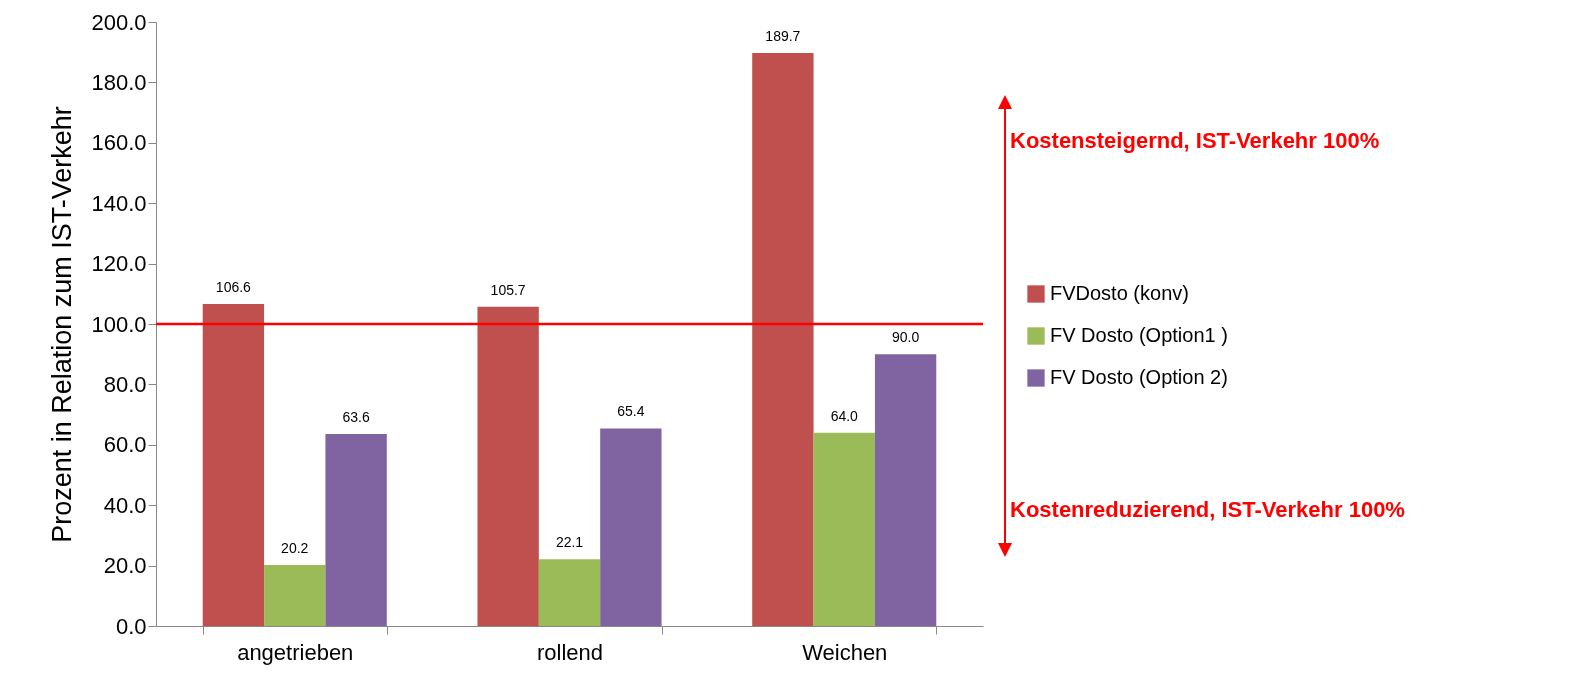 This screenshot has height=678, width=1585. What do you see at coordinates (1195, 141) in the screenshot?
I see `text: Kostensteigernd, IST-Verkehr 100%` at bounding box center [1195, 141].